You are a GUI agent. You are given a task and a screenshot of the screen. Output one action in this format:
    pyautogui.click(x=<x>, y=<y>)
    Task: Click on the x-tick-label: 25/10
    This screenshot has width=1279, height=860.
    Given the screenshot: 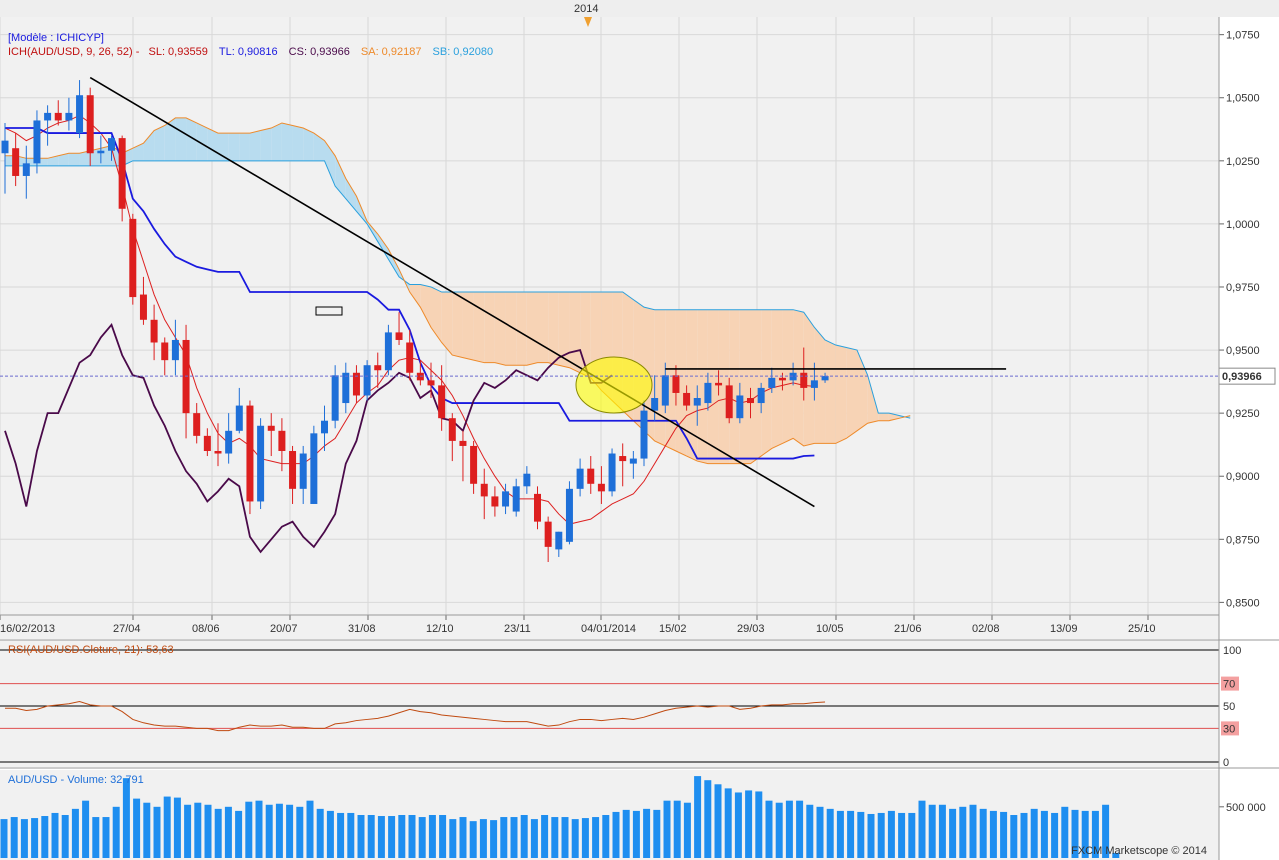 What is the action you would take?
    pyautogui.click(x=1142, y=629)
    